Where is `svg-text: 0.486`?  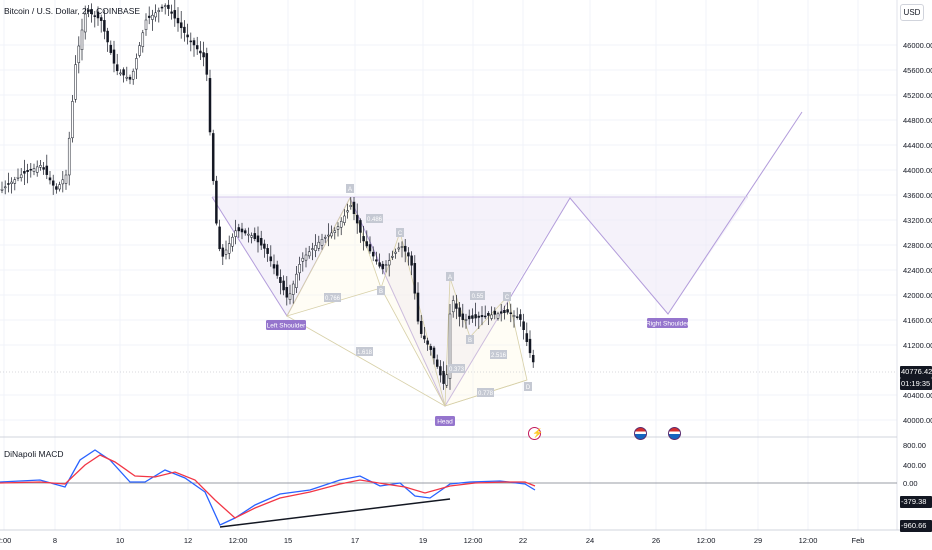 svg-text: 0.486 is located at coordinates (375, 220).